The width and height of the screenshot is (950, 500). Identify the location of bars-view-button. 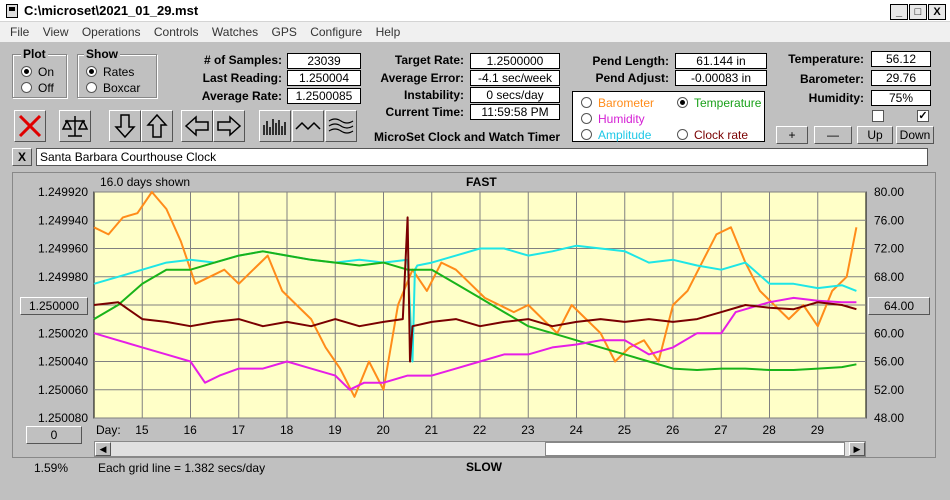
(275, 126).